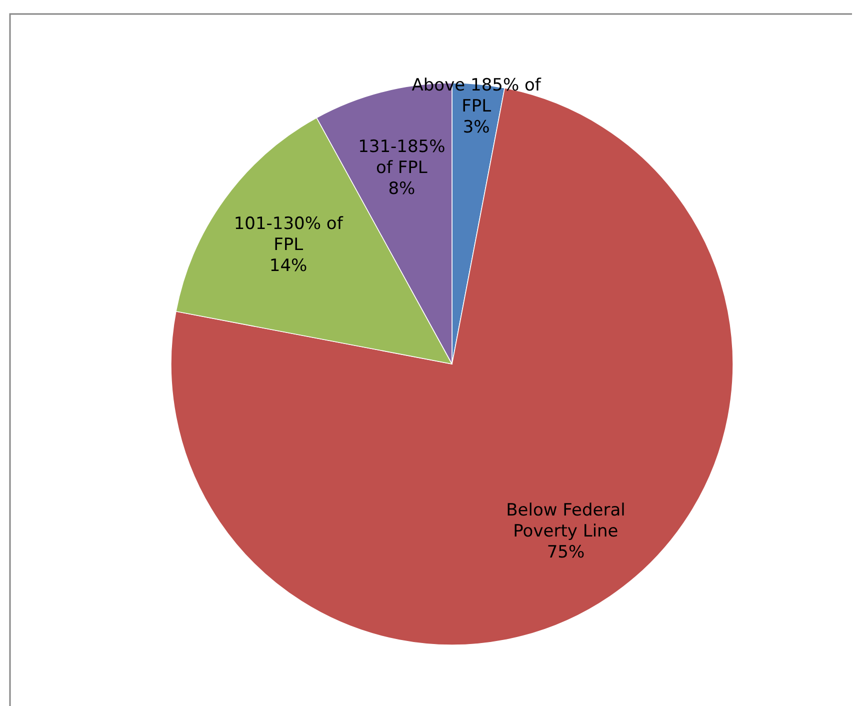 This screenshot has width=854, height=706. Describe the element at coordinates (288, 266) in the screenshot. I see `data-label: 14%` at that location.